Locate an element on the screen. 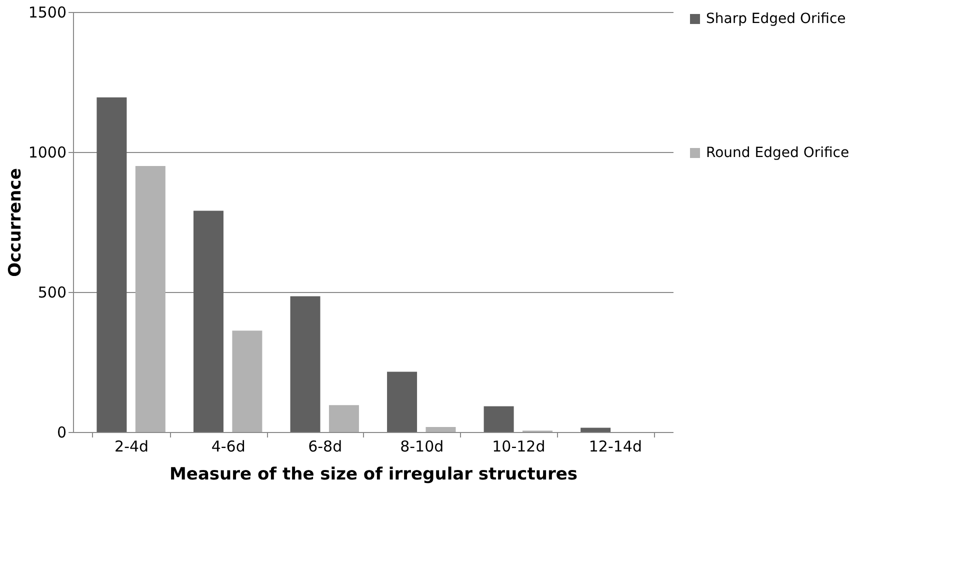 This screenshot has height=579, width=964. x-axis-title: Measure of the size of irregular structures is located at coordinates (374, 474).